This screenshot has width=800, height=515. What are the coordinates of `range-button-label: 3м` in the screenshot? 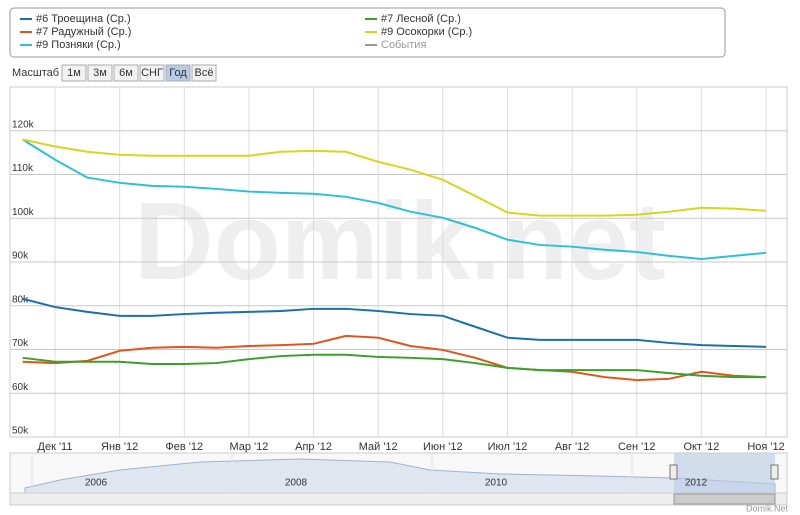 It's located at (100, 73).